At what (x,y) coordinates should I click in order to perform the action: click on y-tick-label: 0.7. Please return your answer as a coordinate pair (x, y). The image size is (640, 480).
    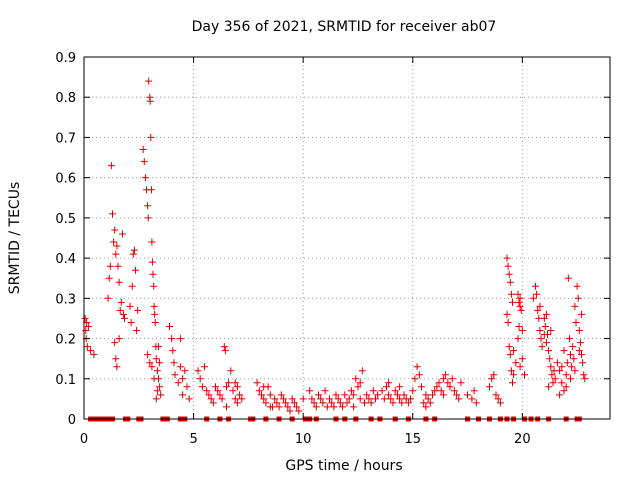
    Looking at the image, I should click on (65, 138).